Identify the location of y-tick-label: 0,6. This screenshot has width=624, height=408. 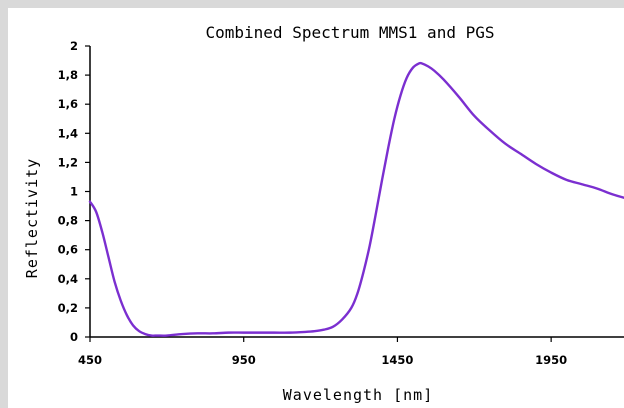
(68, 250).